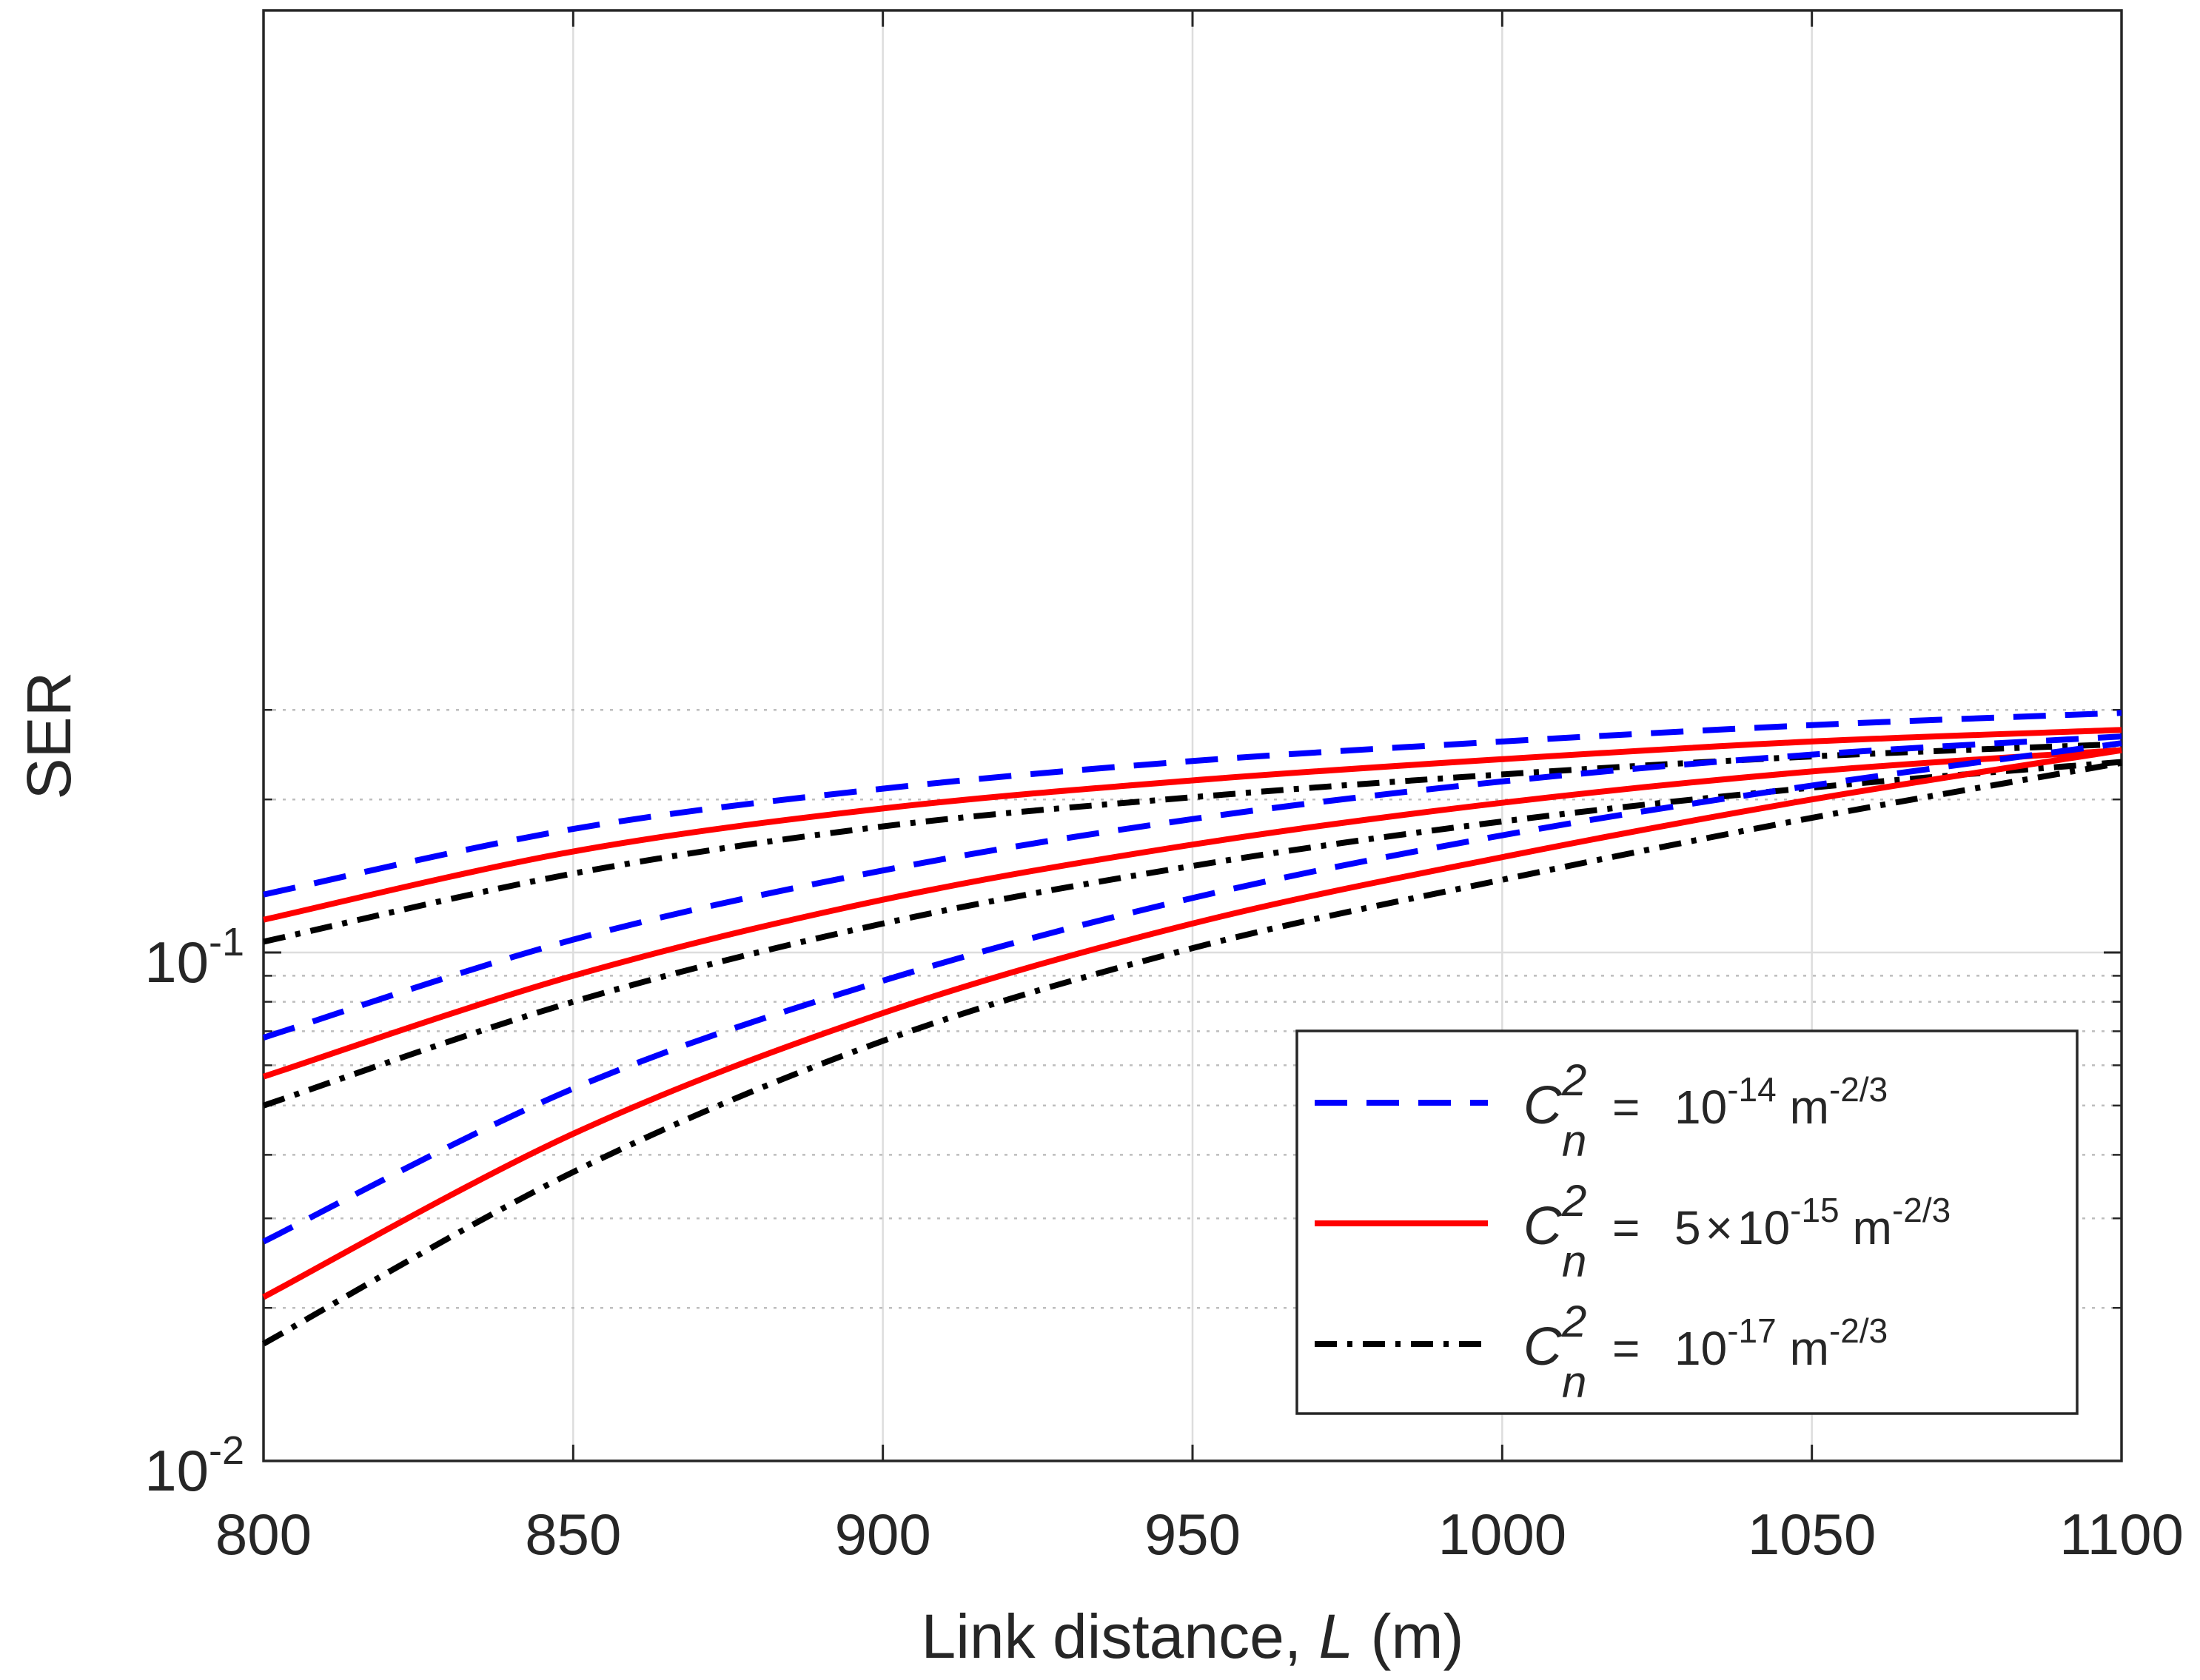 The width and height of the screenshot is (2200, 1680). What do you see at coordinates (194, 957) in the screenshot?
I see `y-tick-label: 10⁻¹` at bounding box center [194, 957].